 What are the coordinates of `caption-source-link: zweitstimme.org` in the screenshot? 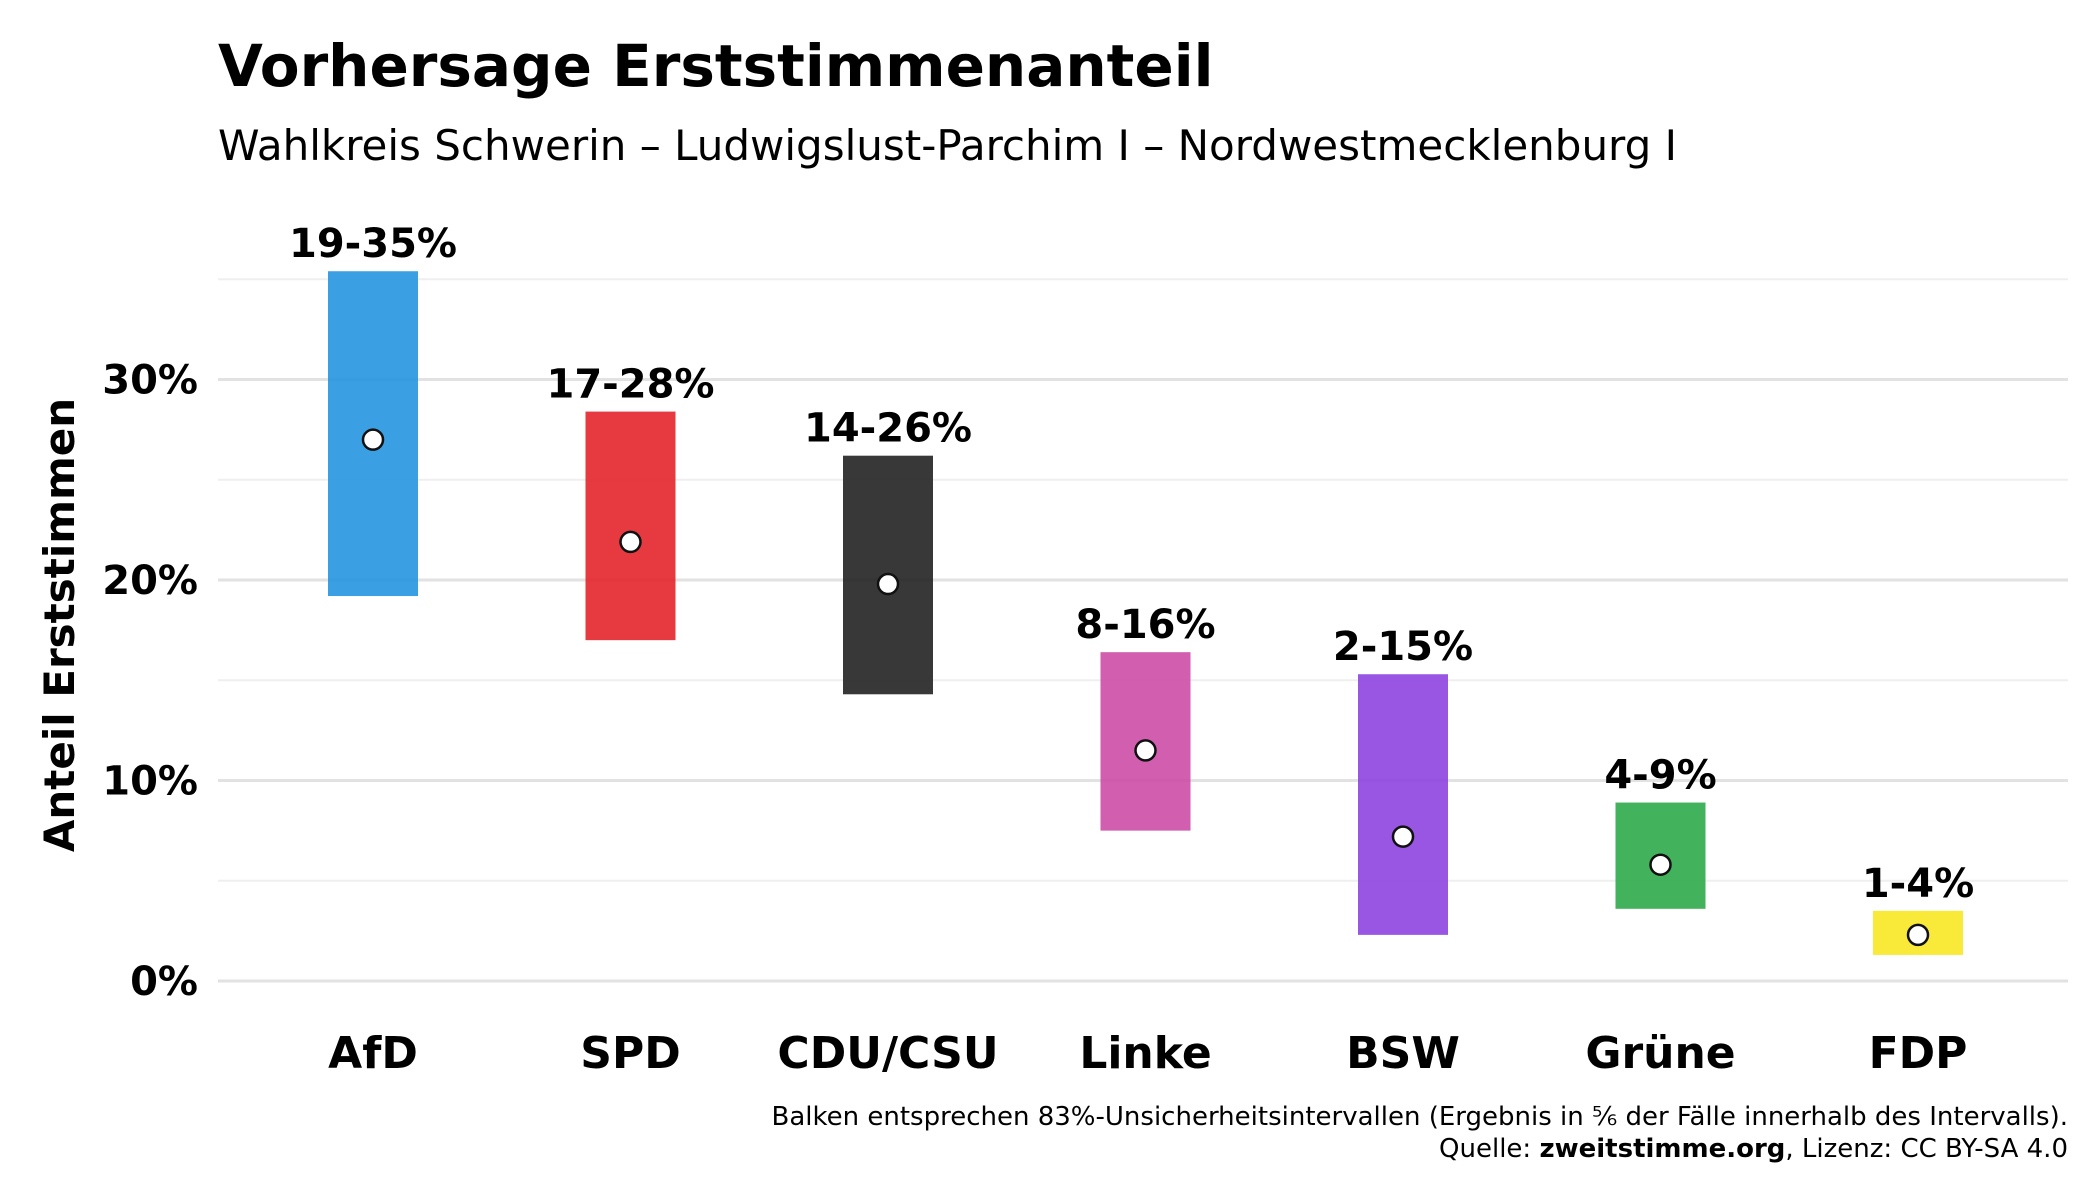 It's located at (1662, 1149).